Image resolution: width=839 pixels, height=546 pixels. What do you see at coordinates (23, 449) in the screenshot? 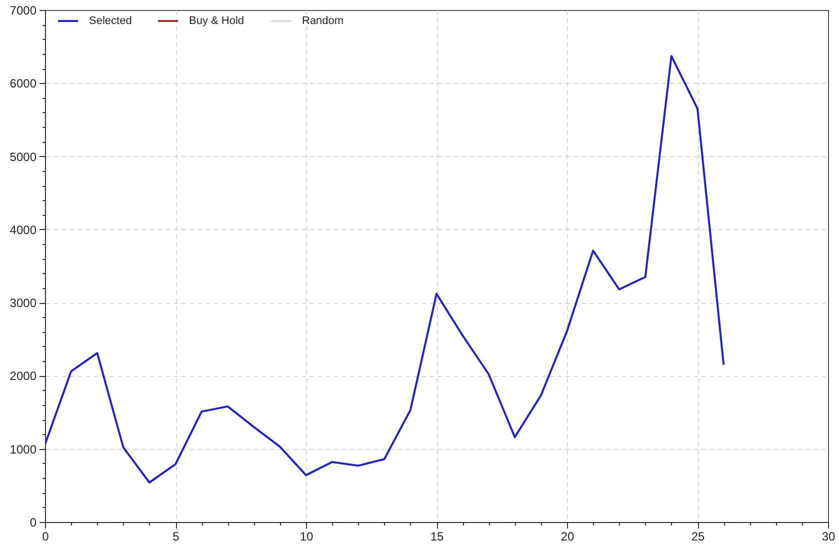
I see `y-tick-label: 1000` at bounding box center [23, 449].